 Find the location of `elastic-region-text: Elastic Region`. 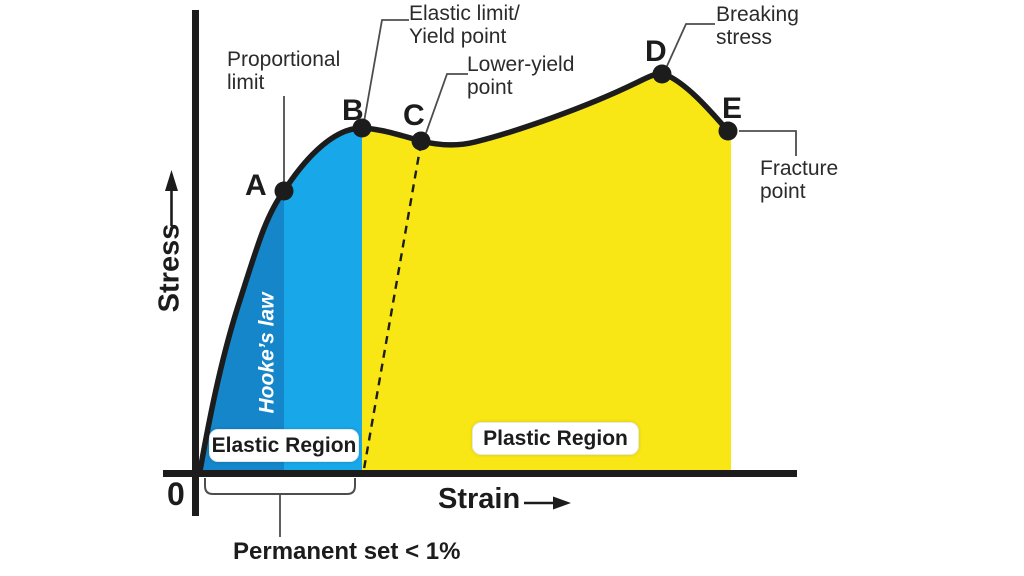

elastic-region-text: Elastic Region is located at coordinates (284, 445).